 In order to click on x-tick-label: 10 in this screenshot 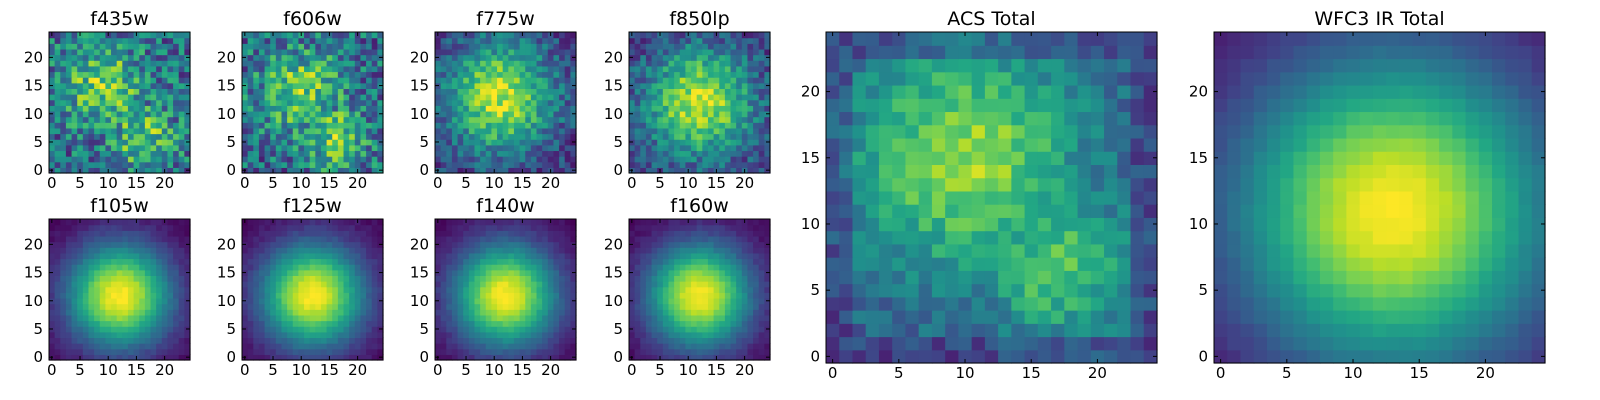, I will do `click(301, 183)`.